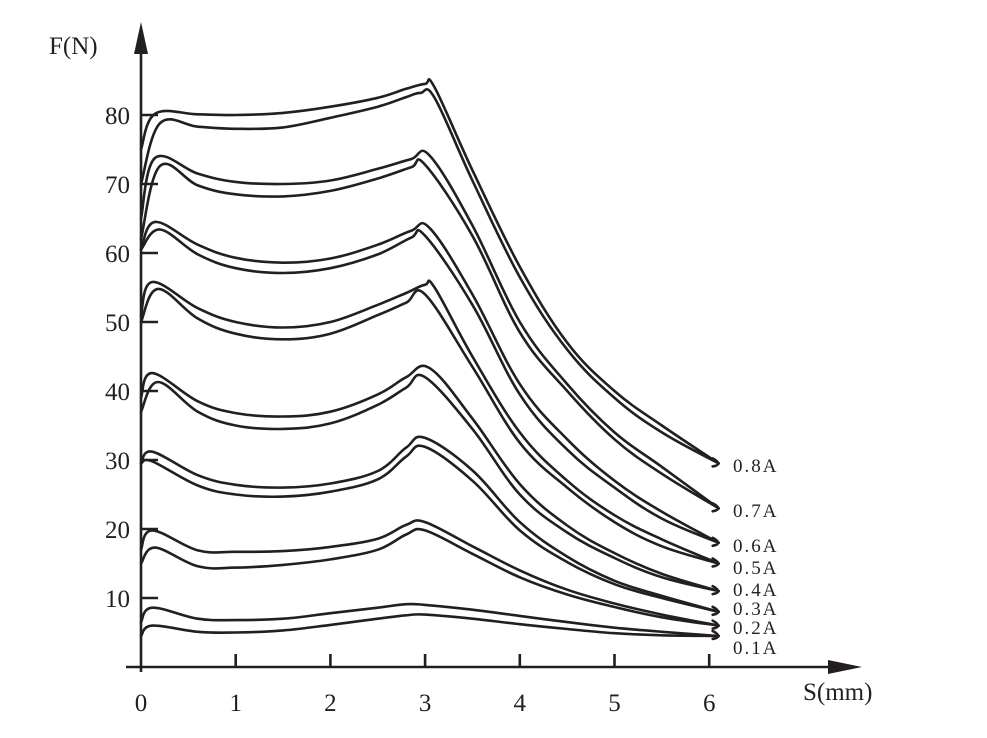 Image resolution: width=987 pixels, height=738 pixels. What do you see at coordinates (755, 466) in the screenshot?
I see `series-label: 0.8A` at bounding box center [755, 466].